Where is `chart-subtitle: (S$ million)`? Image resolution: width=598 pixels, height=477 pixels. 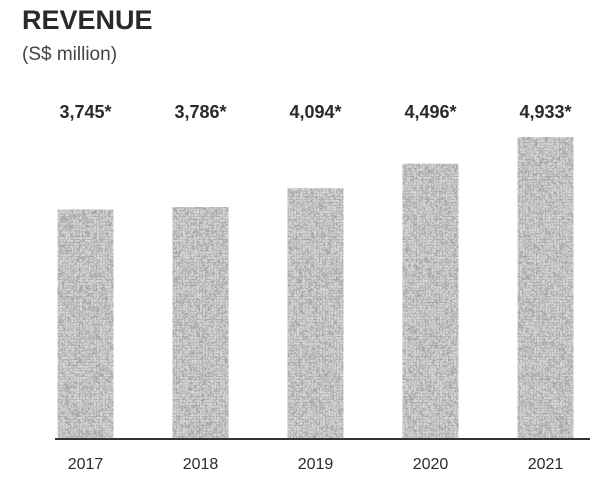 chart-subtitle: (S$ million) is located at coordinates (69, 54).